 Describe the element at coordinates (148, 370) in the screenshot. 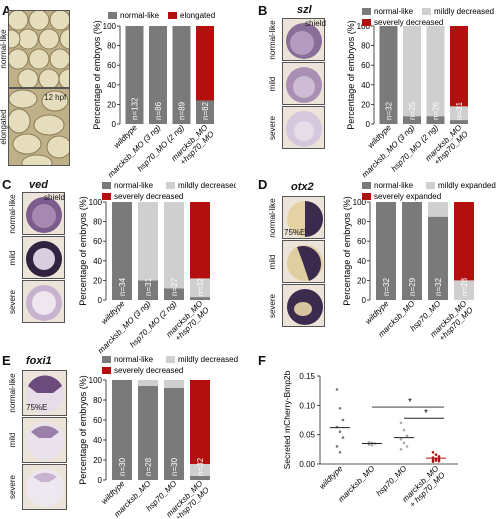

I see `legend-label: severely decreased` at that location.